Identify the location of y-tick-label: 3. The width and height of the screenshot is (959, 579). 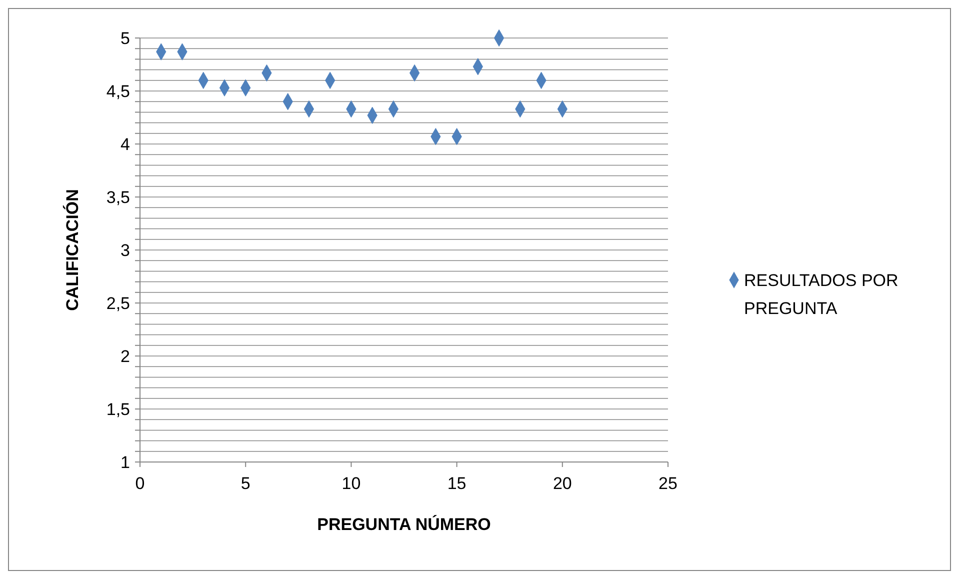
(125, 250).